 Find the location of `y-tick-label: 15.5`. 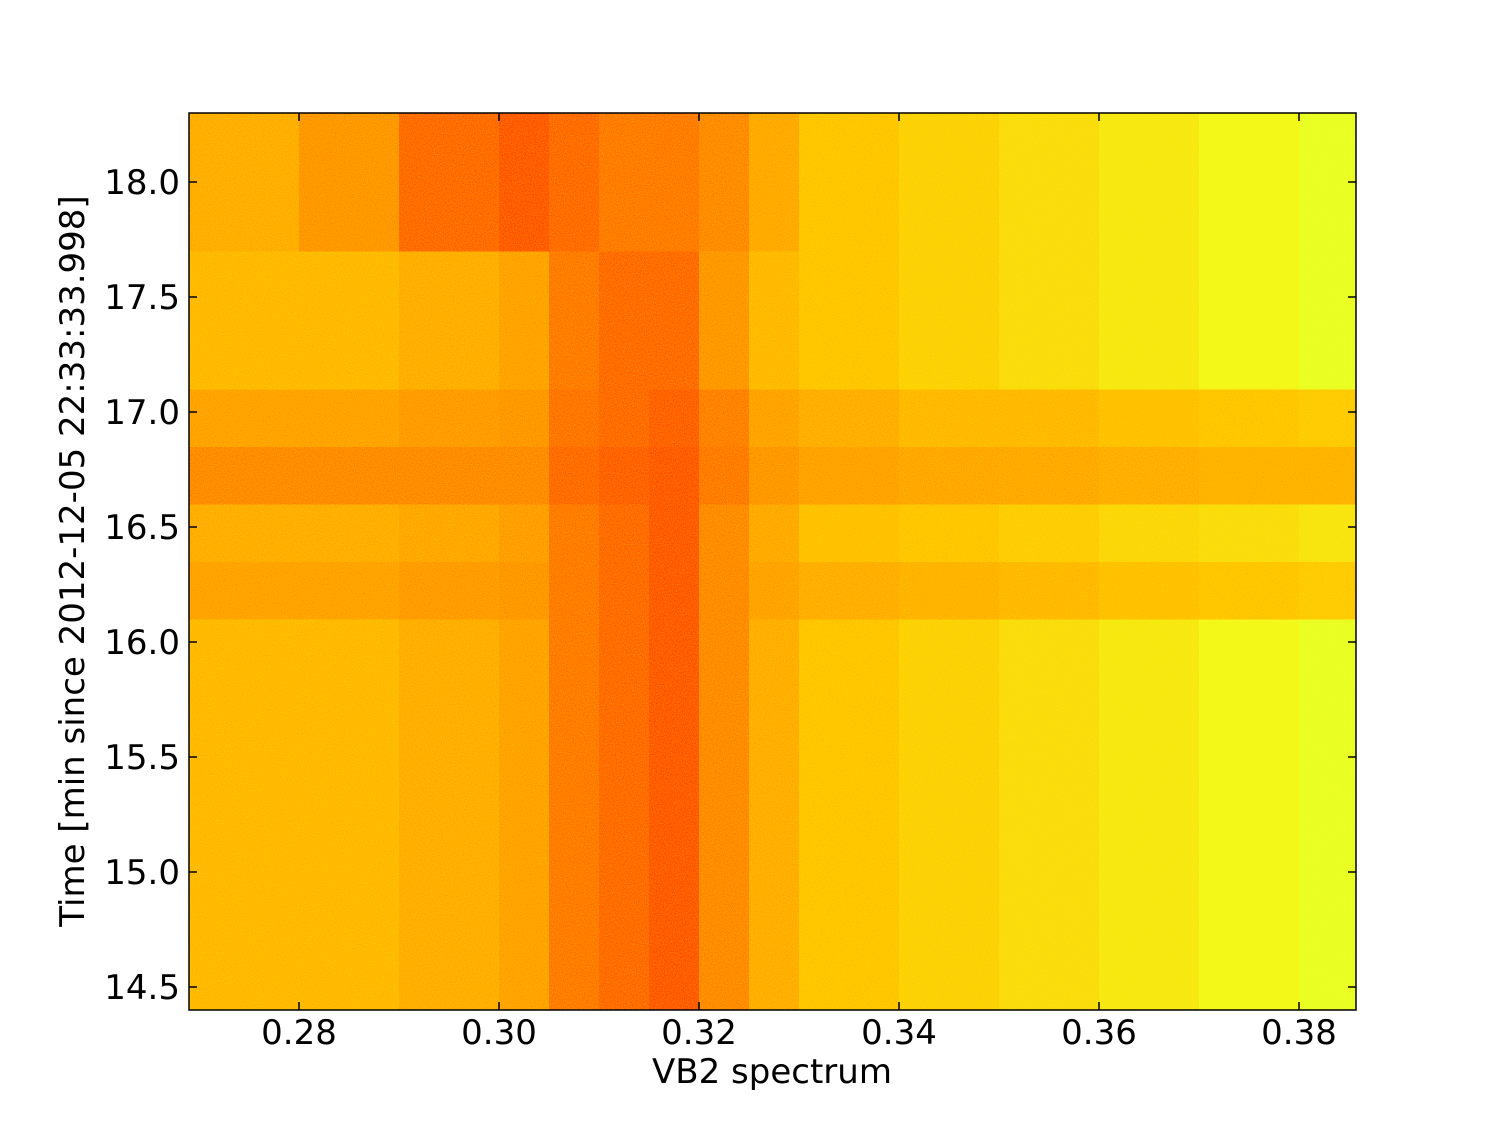

y-tick-label: 15.5 is located at coordinates (142, 758).